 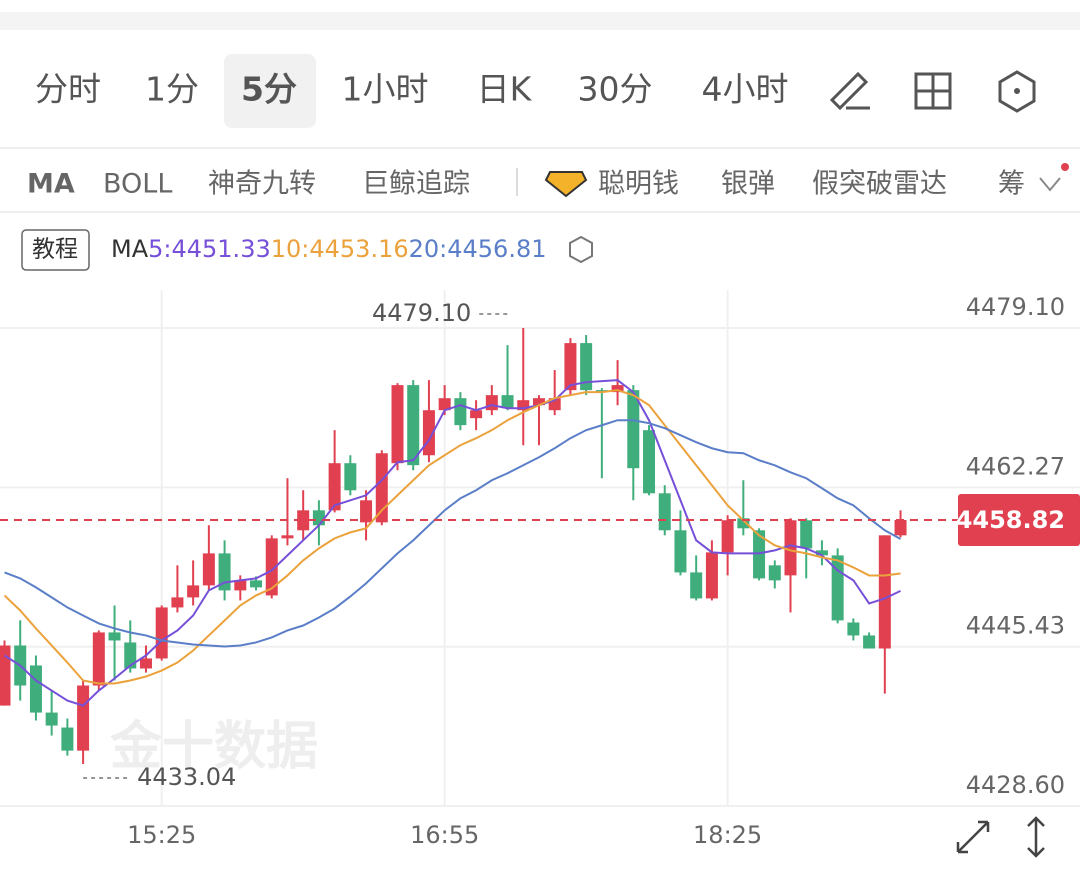 What do you see at coordinates (478, 249) in the screenshot?
I see `legend-entry: 20:4456.81` at bounding box center [478, 249].